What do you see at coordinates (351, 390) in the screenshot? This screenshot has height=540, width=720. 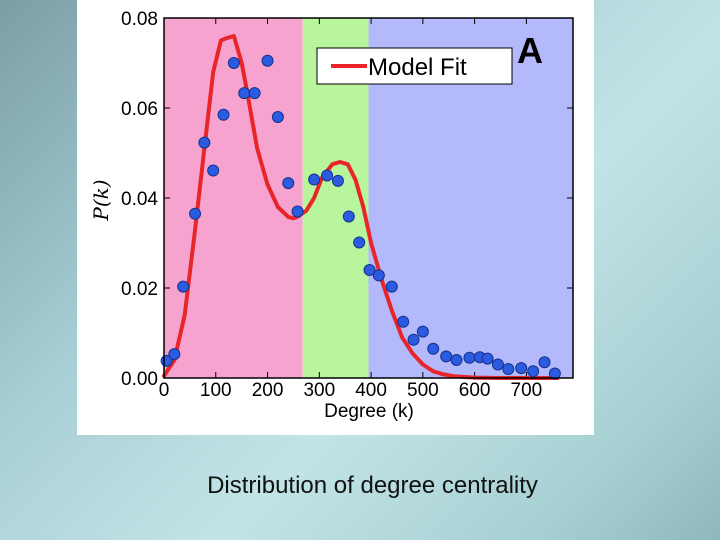 I see `x-tick-labels: 0 100 200 300 400 500 600 700` at bounding box center [351, 390].